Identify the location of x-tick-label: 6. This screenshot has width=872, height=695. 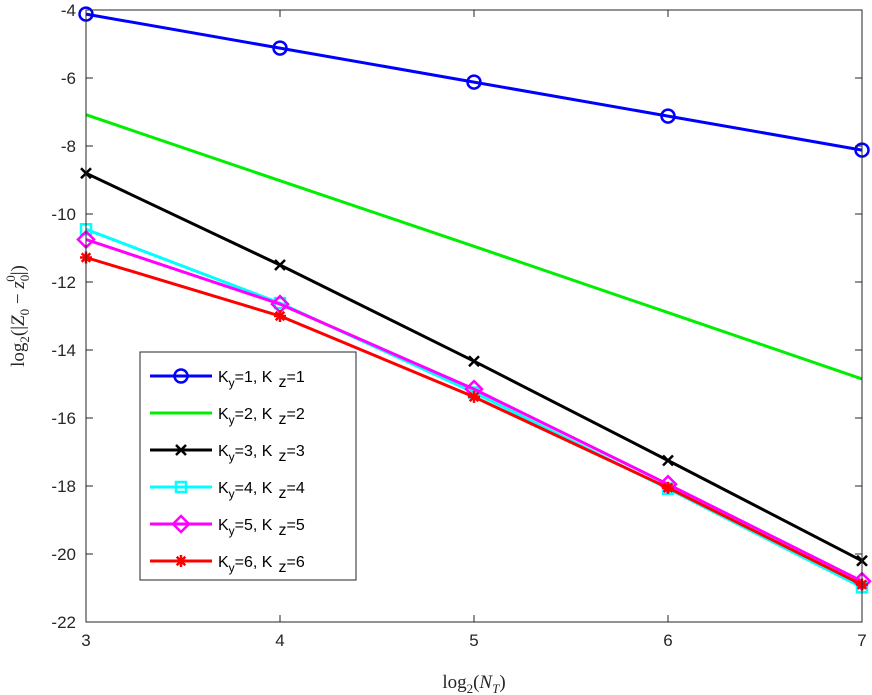
(667, 640).